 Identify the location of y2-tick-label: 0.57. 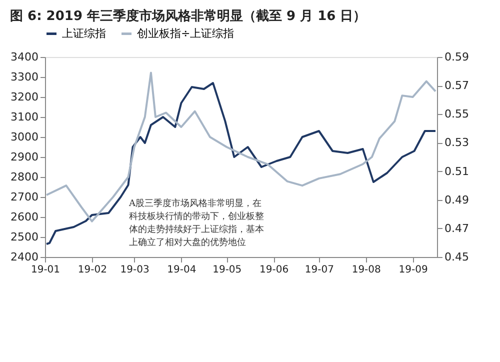
(456, 85).